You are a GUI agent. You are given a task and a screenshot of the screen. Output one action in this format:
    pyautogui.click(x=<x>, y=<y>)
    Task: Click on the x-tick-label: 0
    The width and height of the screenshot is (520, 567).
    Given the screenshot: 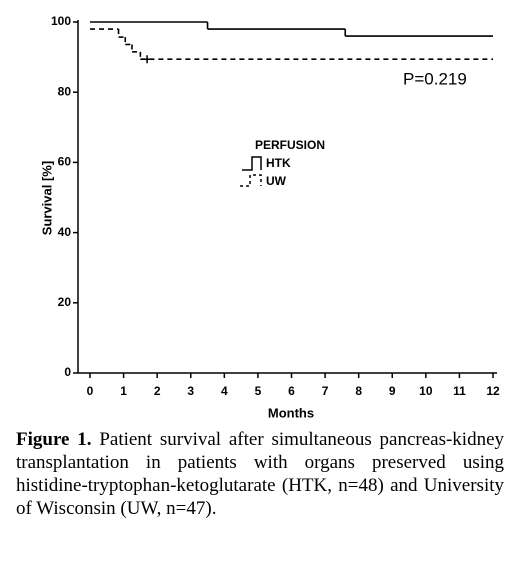 What is the action you would take?
    pyautogui.click(x=90, y=391)
    